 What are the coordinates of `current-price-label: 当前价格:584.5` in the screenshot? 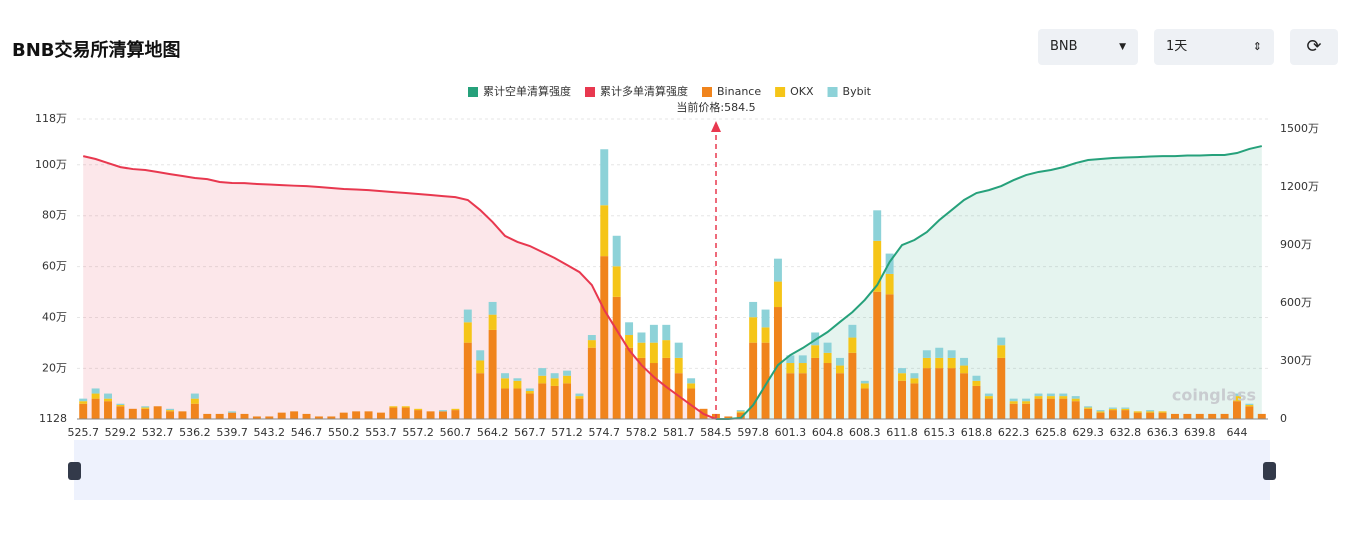 It's located at (715, 107).